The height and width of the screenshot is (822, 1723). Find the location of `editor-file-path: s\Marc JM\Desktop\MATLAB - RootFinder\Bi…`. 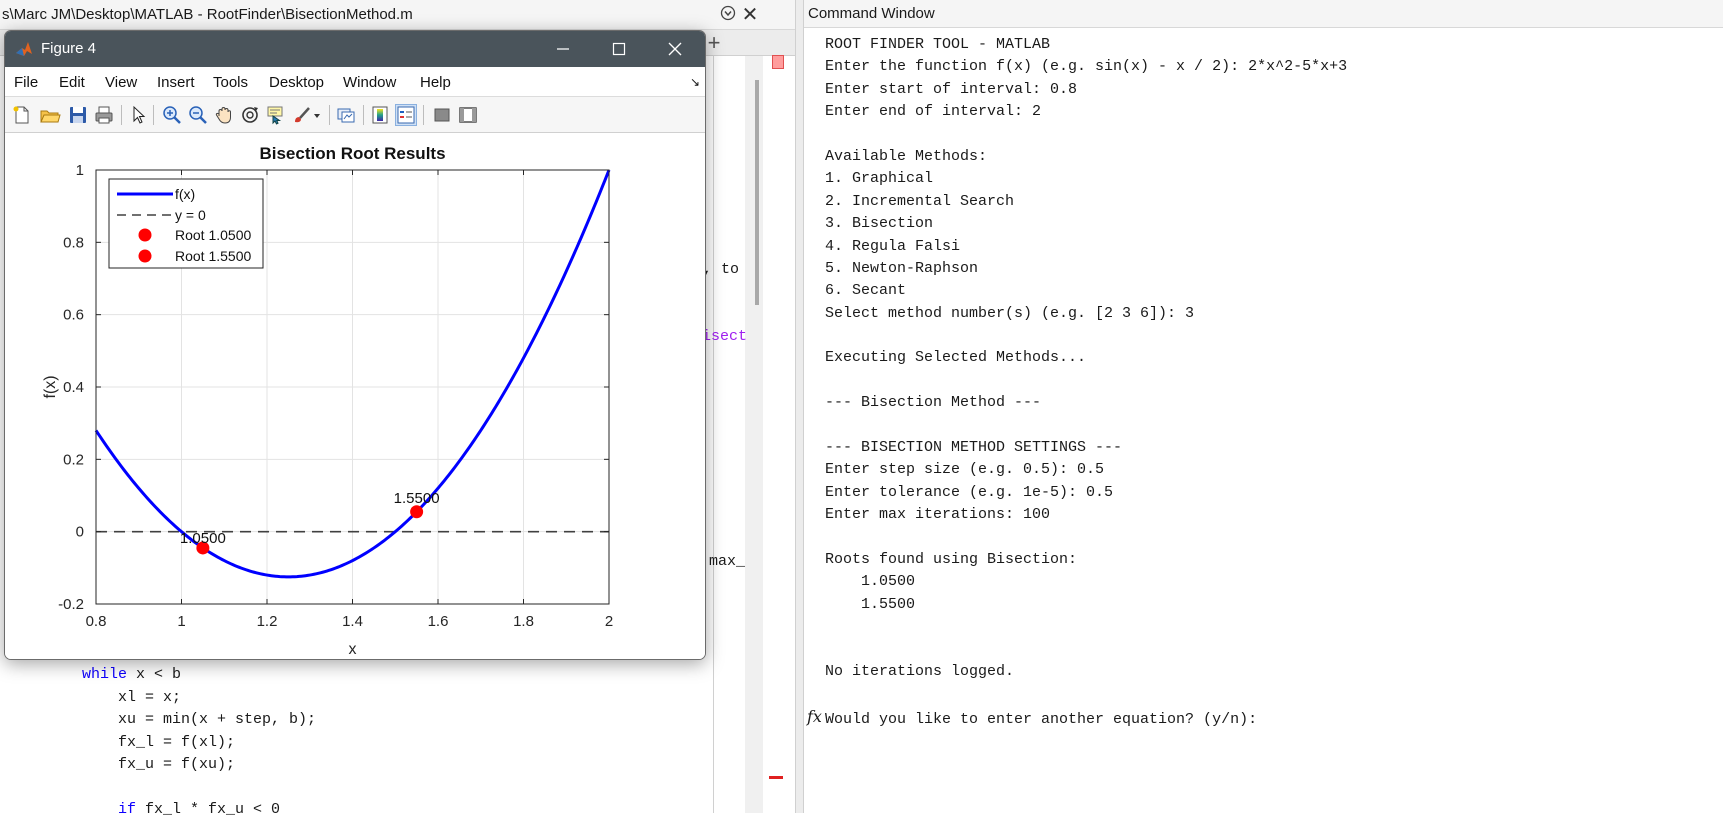

editor-file-path: s\Marc JM\Desktop\MATLAB - RootFinder\Bi… is located at coordinates (207, 14).